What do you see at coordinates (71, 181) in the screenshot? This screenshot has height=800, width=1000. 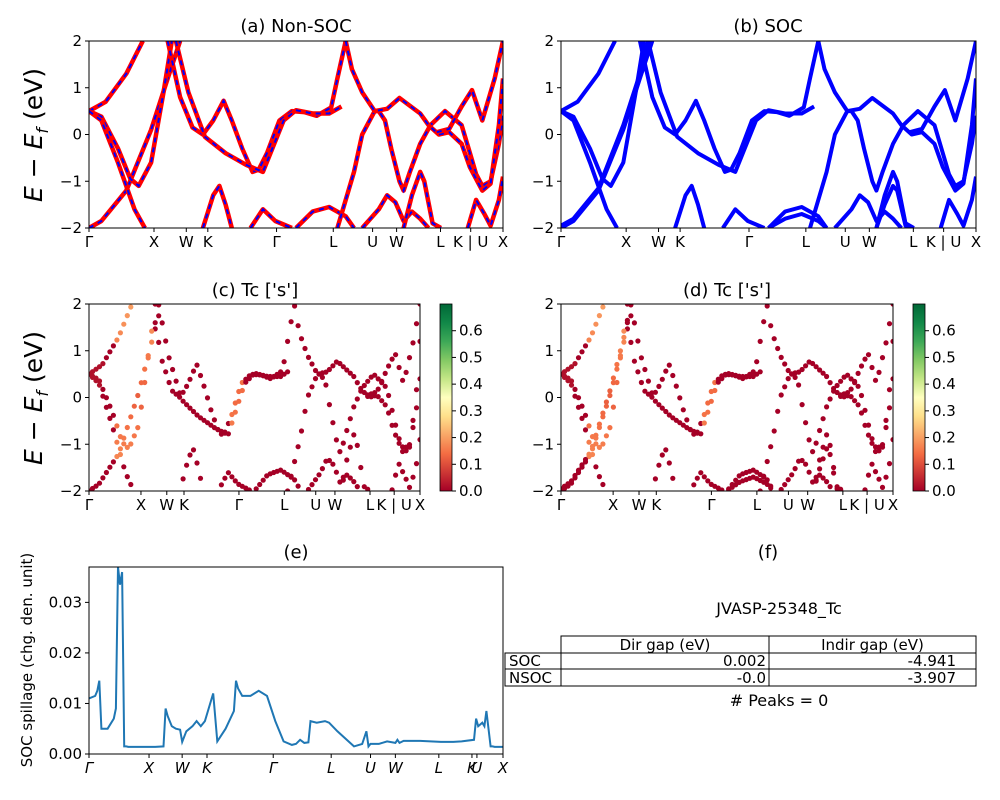 I see `panel-a-ytick-label: −1` at bounding box center [71, 181].